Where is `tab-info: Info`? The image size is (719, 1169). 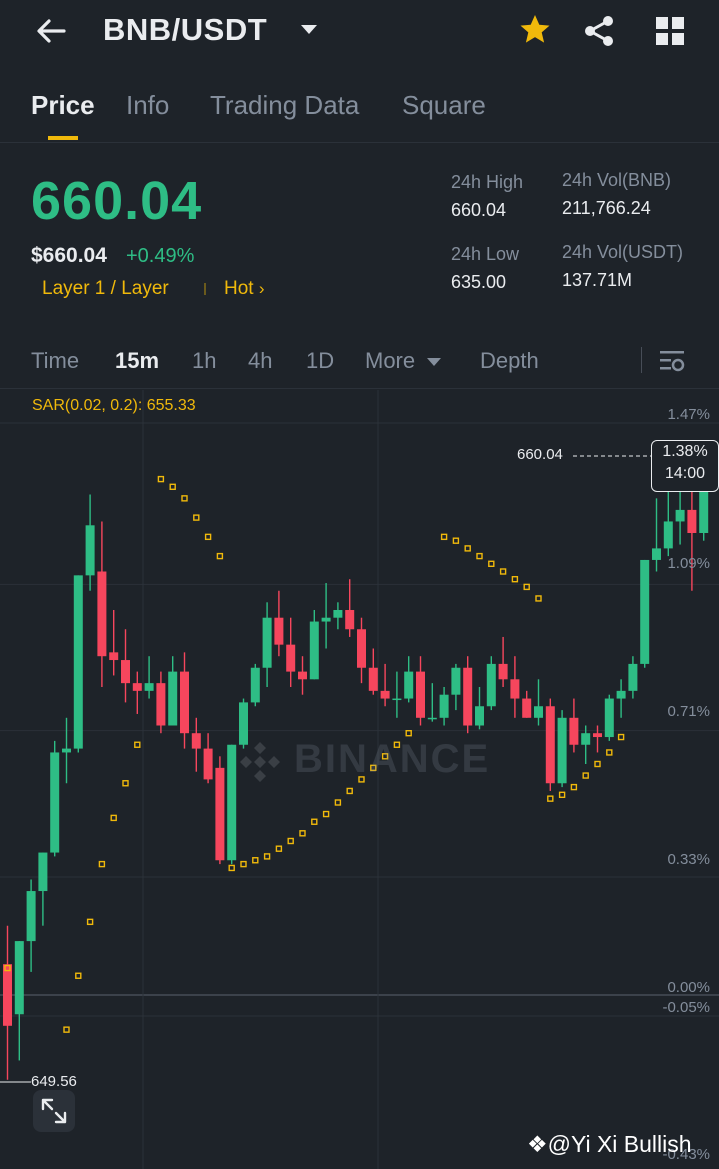
tab-info: Info is located at coordinates (148, 105).